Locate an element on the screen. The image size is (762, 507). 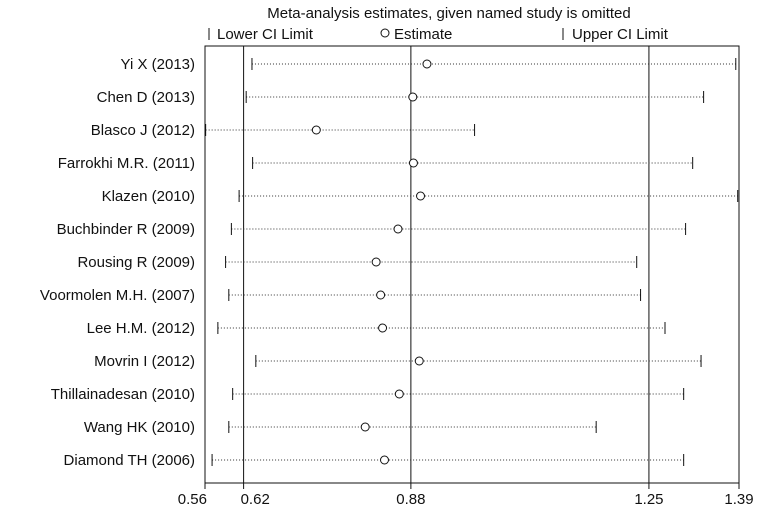
study-label: Wang HK (2010) is located at coordinates (139, 427).